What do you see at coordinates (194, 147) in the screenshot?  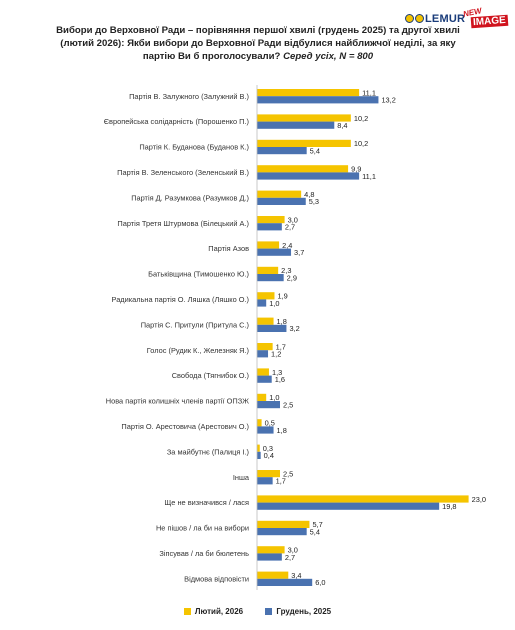 I see `category-label: Партія К. Буданова (Буданов К.)` at bounding box center [194, 147].